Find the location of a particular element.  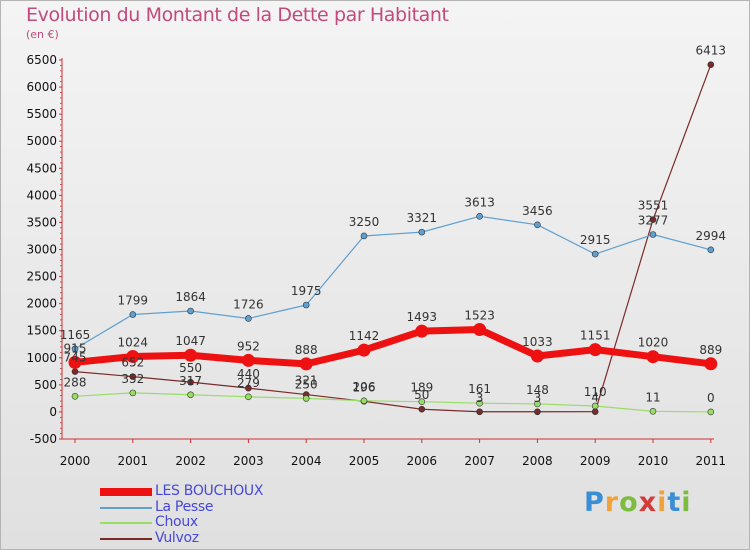

y-tick-label: 2500 is located at coordinates (41, 277).